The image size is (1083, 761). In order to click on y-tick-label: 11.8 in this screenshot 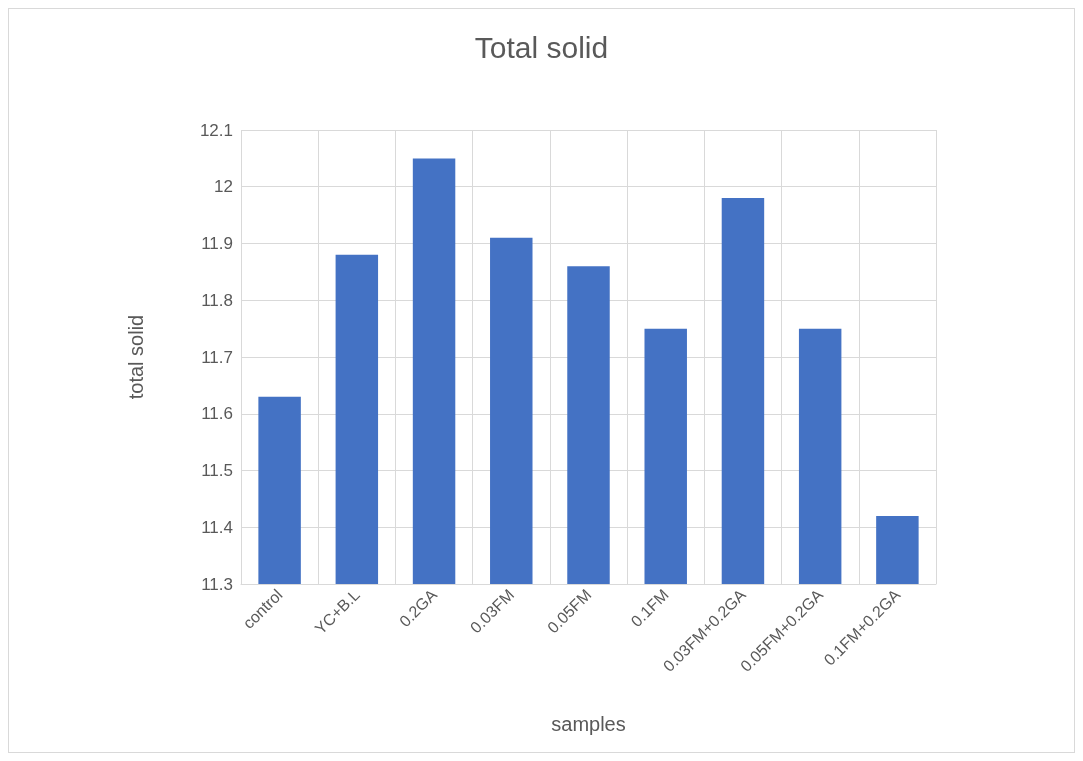, I will do `click(217, 300)`.